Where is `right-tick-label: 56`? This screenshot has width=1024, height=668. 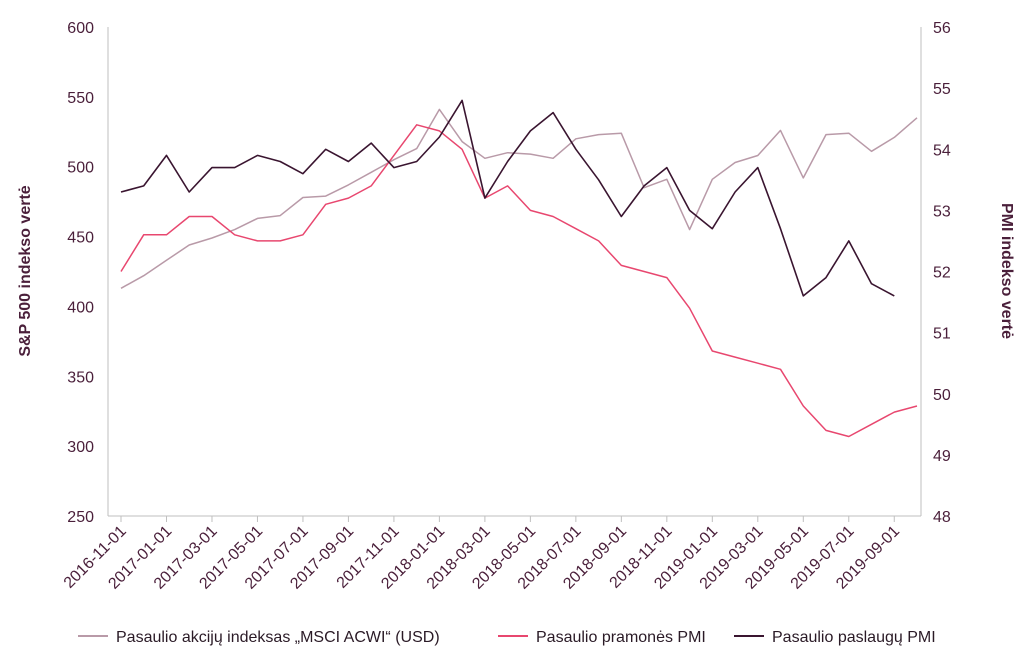
right-tick-label: 56 is located at coordinates (942, 28).